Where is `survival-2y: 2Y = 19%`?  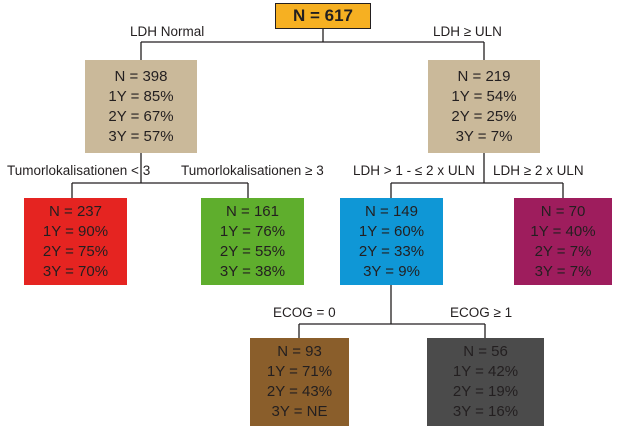 survival-2y: 2Y = 19% is located at coordinates (485, 391).